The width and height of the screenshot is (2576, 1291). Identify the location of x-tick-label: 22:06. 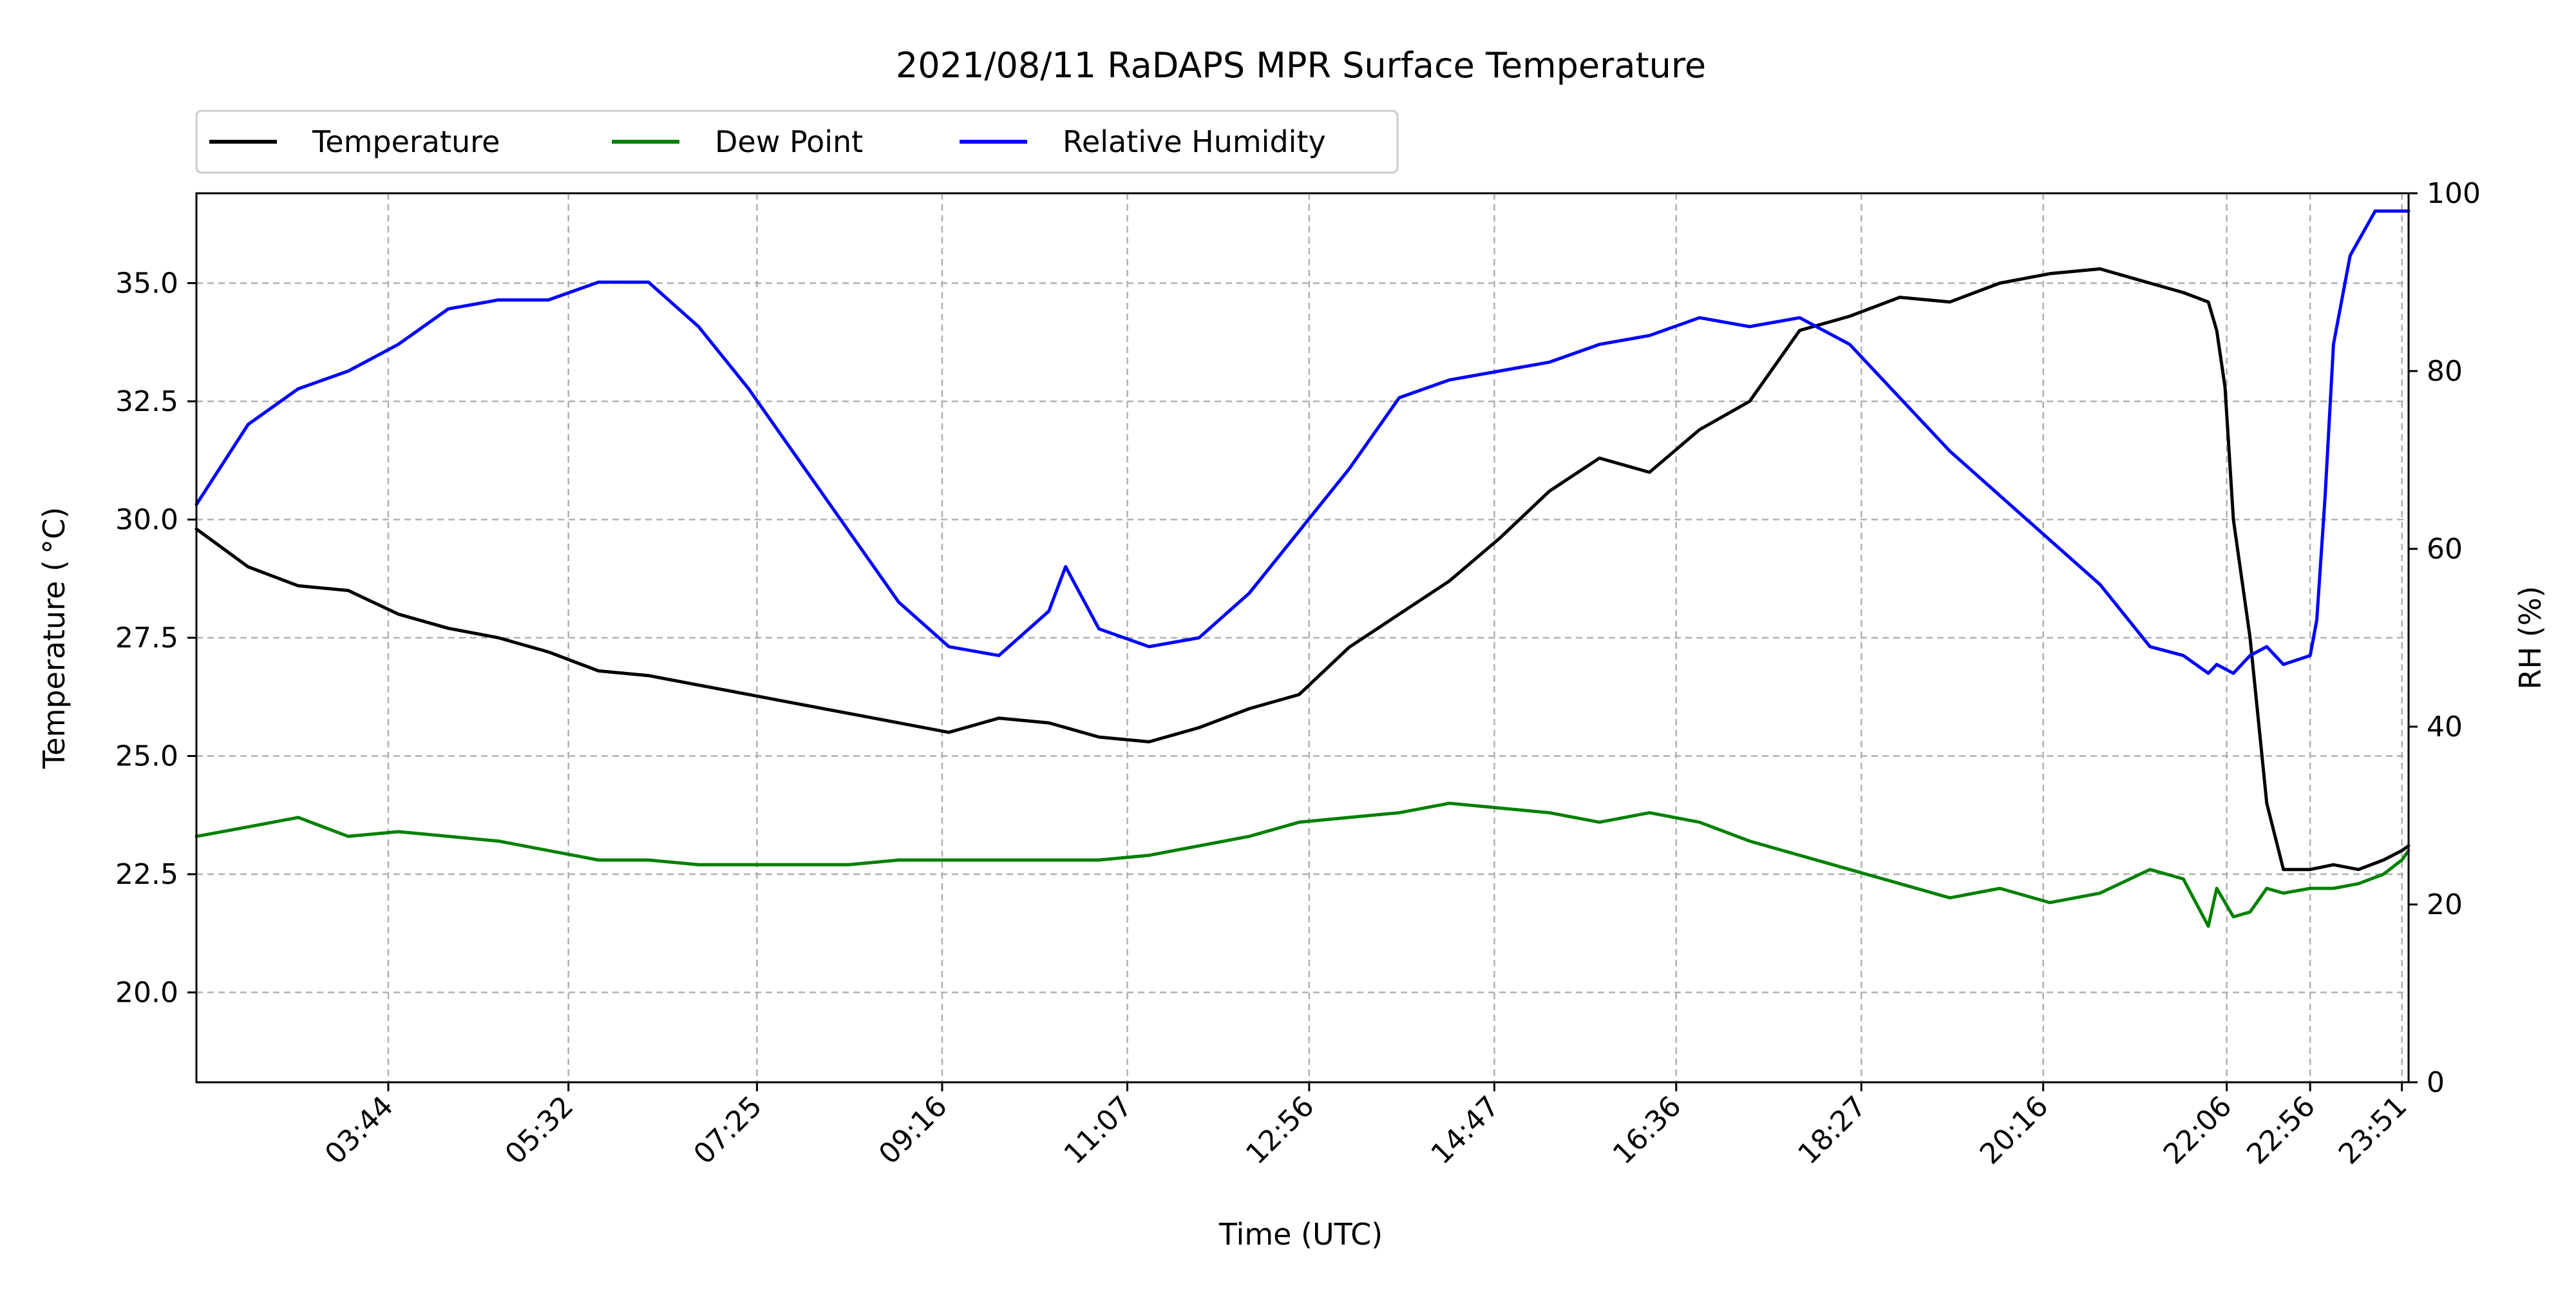
(2198, 1130).